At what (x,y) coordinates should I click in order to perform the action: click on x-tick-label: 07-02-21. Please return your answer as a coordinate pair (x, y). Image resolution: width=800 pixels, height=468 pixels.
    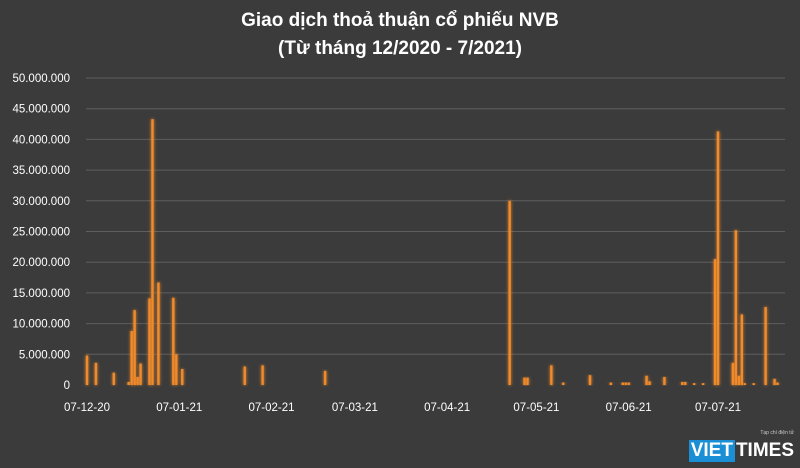
    Looking at the image, I should click on (272, 408).